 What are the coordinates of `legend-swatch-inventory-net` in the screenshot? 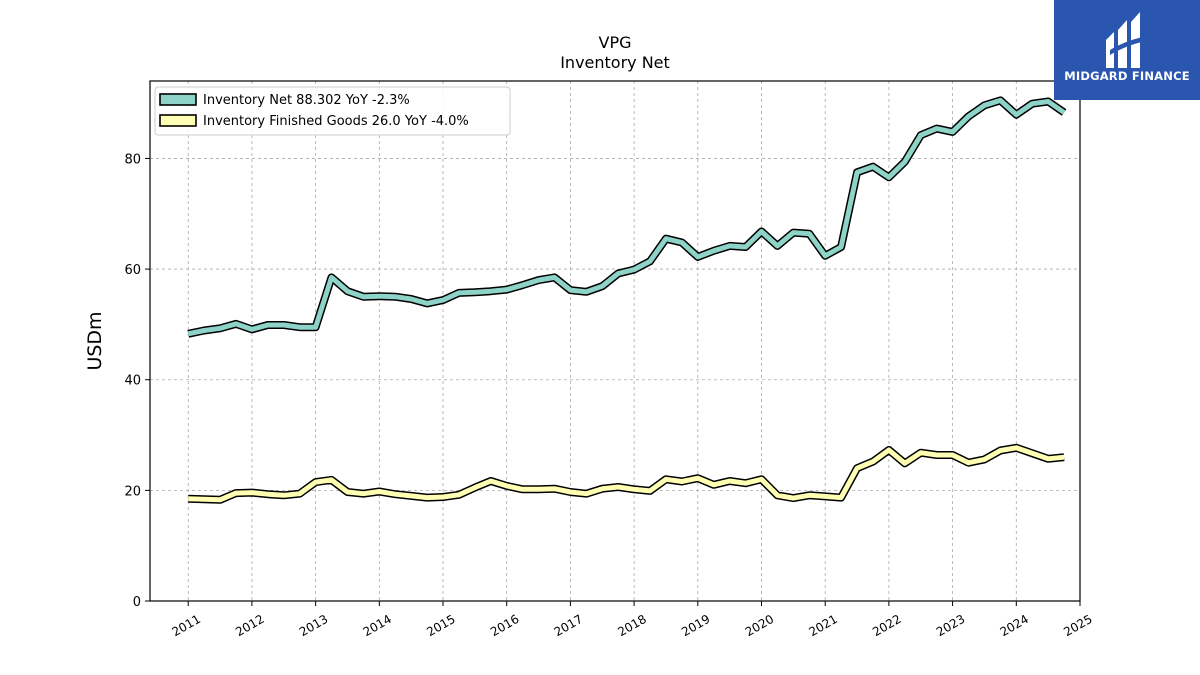 It's located at (178, 99).